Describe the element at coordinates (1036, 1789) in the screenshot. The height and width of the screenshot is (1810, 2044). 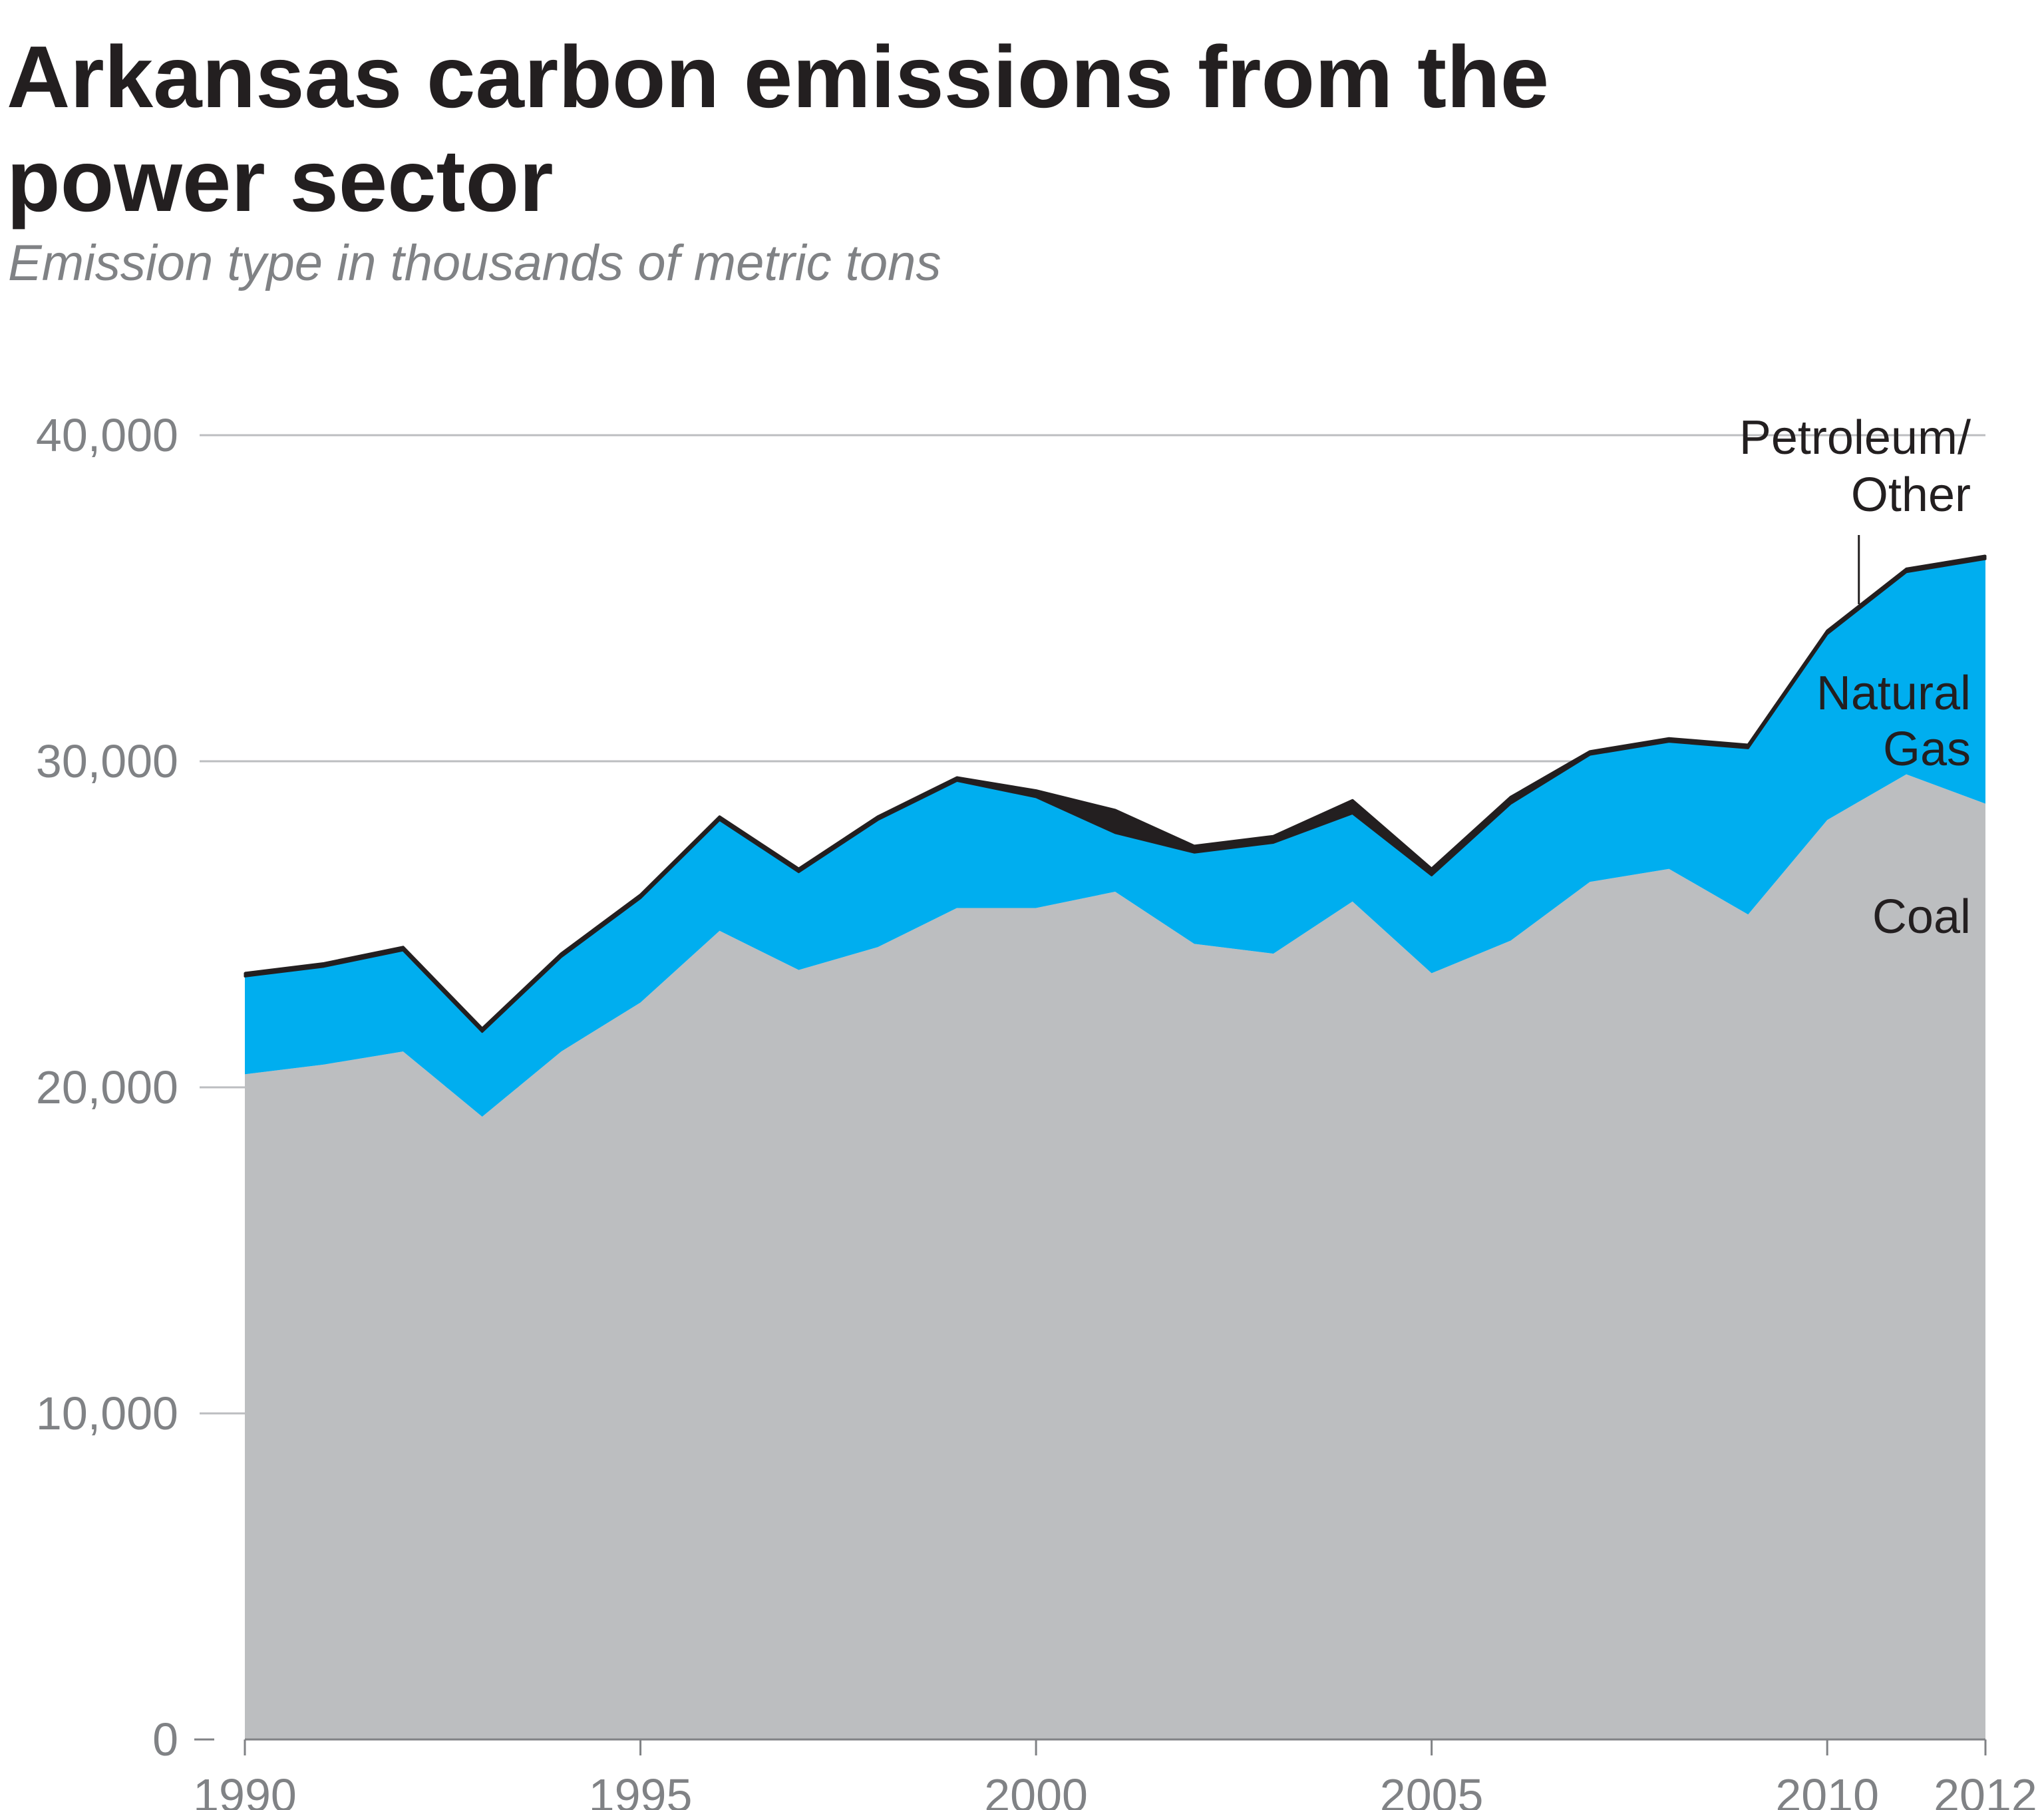
I see `x-tick-label: 2000` at that location.